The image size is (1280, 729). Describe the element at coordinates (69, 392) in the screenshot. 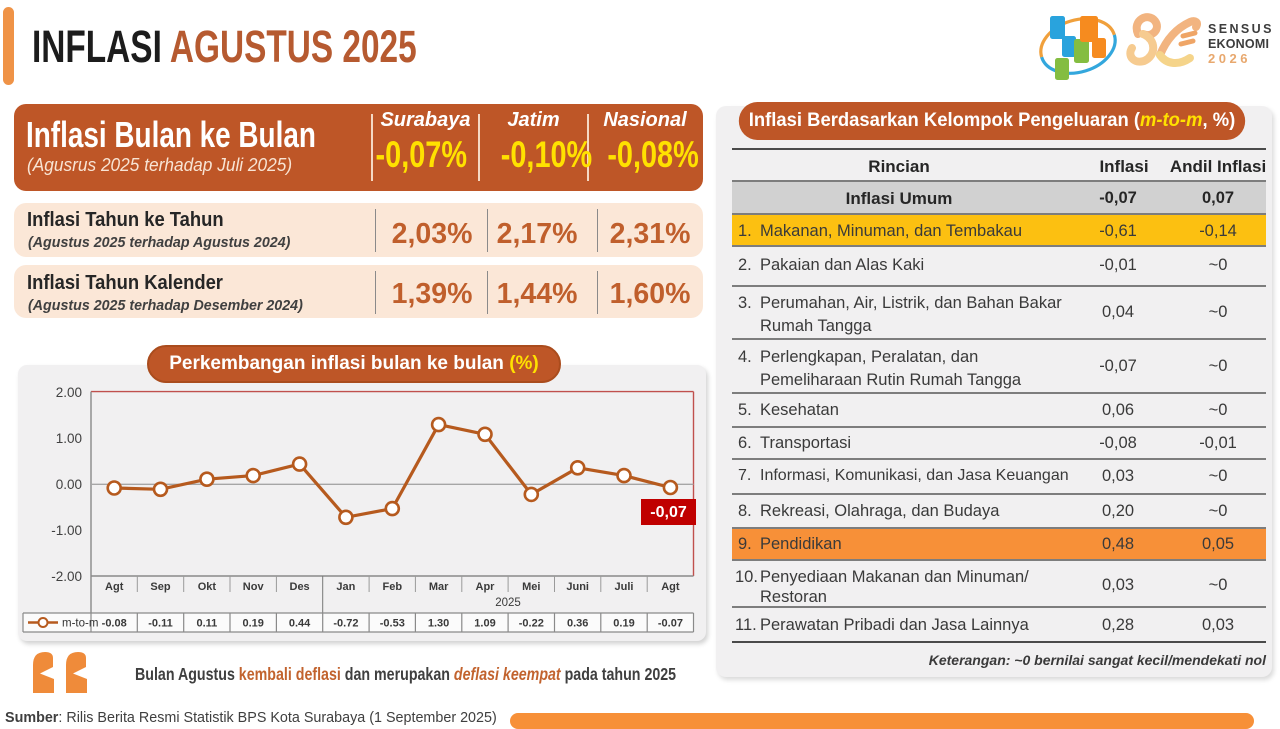

I see `svg-text: 2.00` at that location.